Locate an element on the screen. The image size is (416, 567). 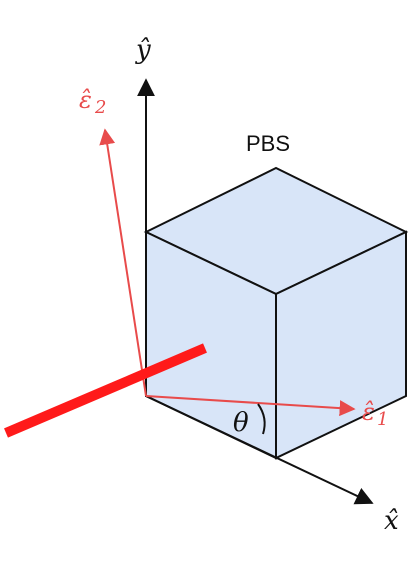
e2-symbol: ε̂ is located at coordinates (85, 100).